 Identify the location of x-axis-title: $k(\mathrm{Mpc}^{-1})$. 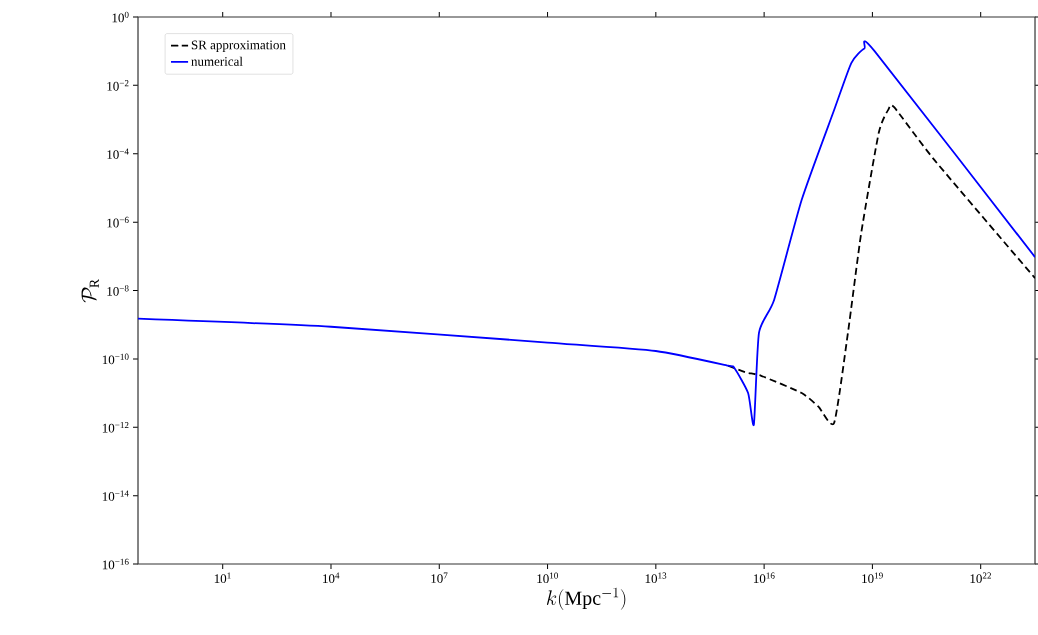
(586, 598).